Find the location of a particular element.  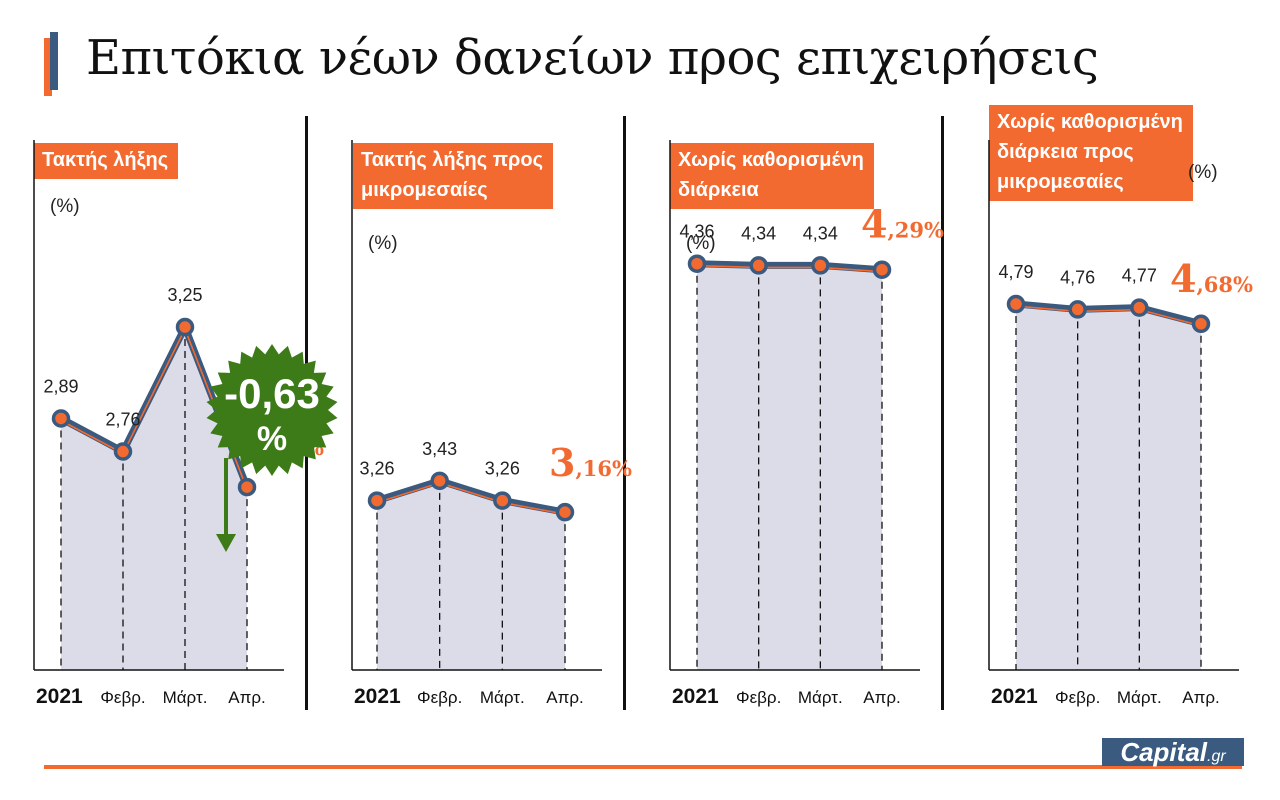

panel-4-series-accent is located at coordinates (1108, 316).